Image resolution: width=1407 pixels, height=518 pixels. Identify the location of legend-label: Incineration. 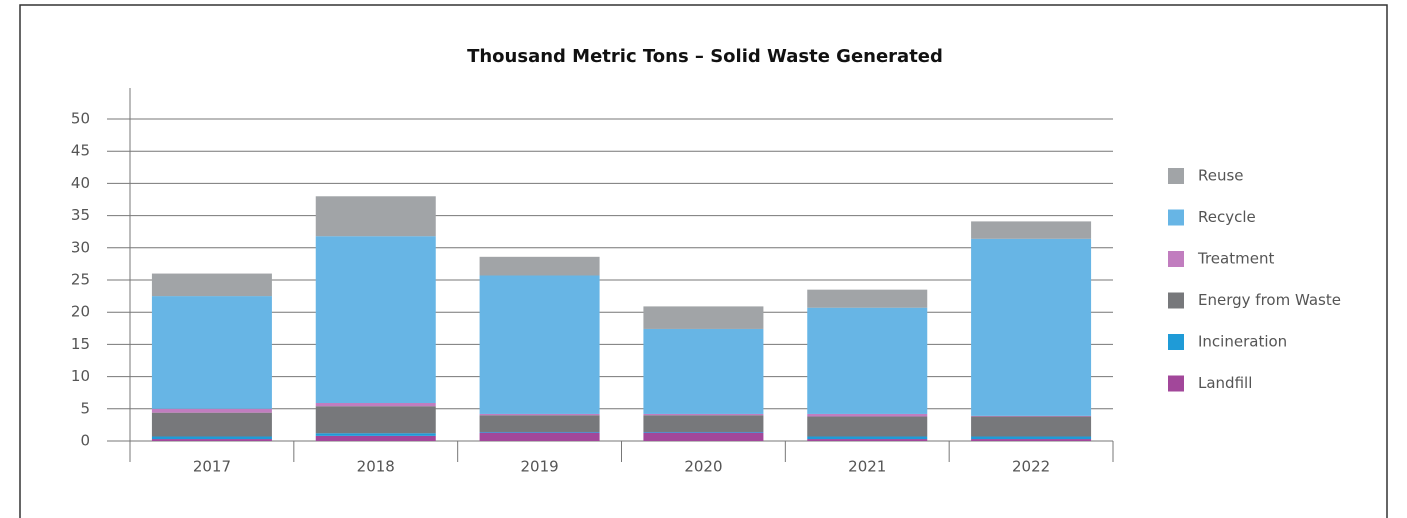
(1242, 342).